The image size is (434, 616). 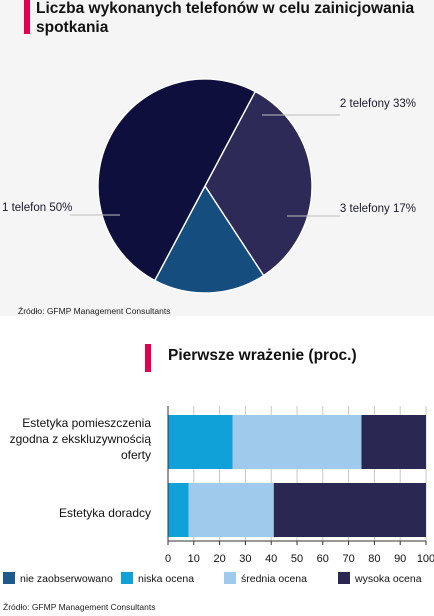 I want to click on legend-swatch-rednia-ocena, so click(x=230, y=578).